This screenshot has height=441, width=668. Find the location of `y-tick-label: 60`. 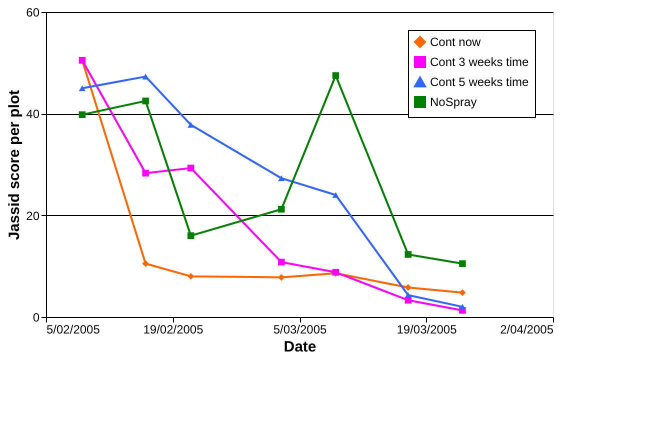

y-tick-label: 60 is located at coordinates (33, 13).